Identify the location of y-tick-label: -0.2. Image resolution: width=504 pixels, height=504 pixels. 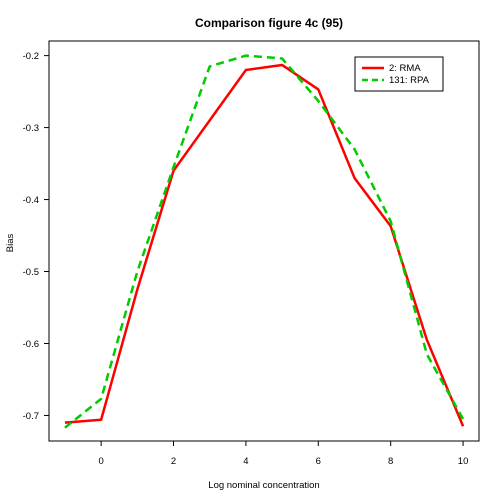
(31, 56).